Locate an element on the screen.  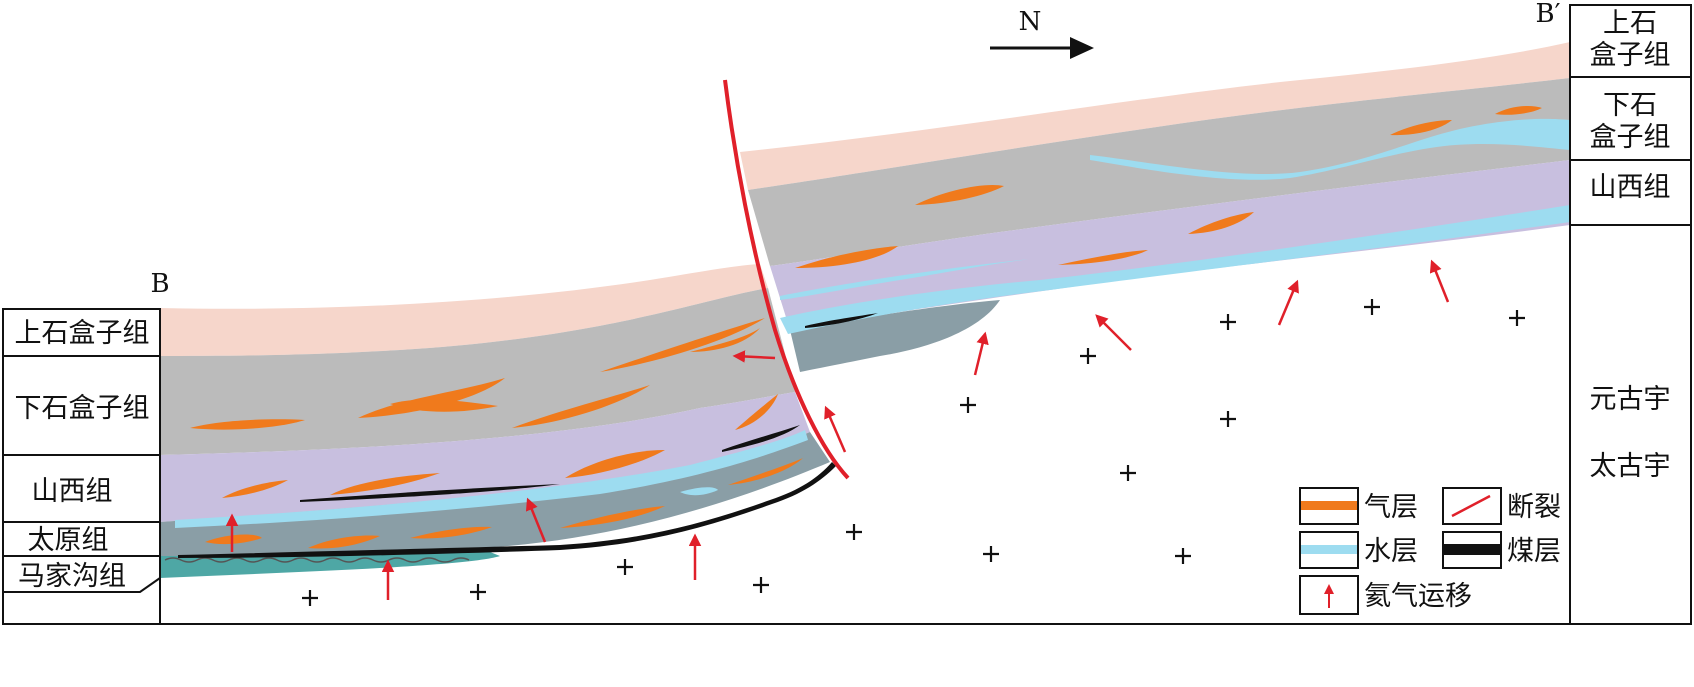
right-basement-label-1: 元古宇 is located at coordinates (1630, 399).